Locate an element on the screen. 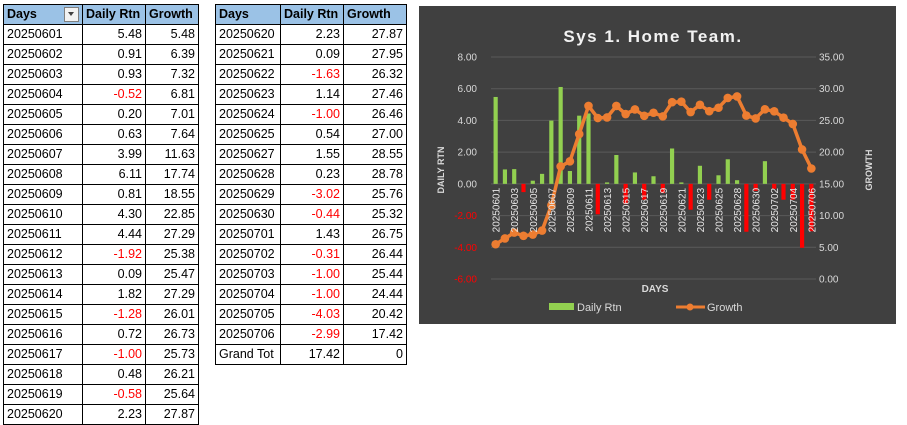 The width and height of the screenshot is (907, 425). cell-daily-rtn: 0.20 is located at coordinates (114, 114).